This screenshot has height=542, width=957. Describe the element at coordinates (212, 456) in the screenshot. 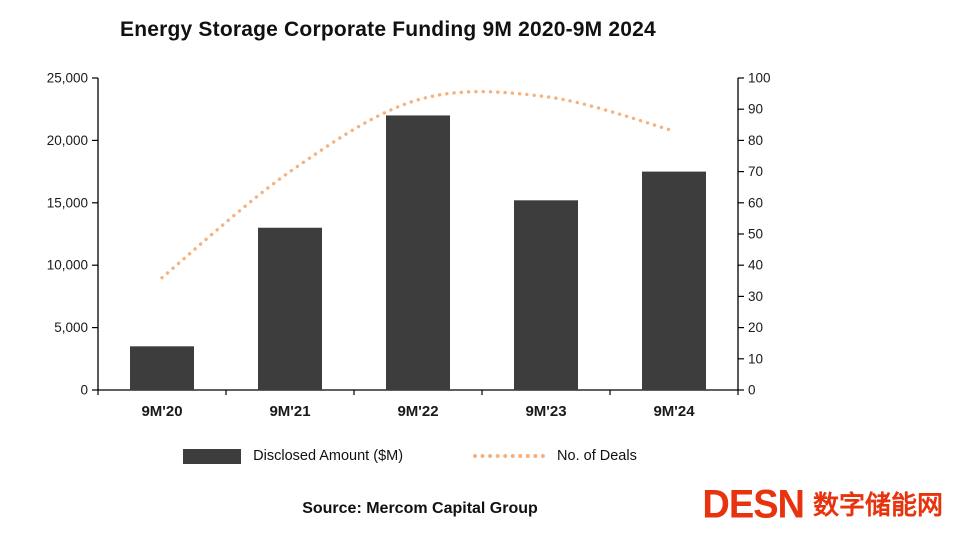

I see `disclosed-amount-swatch` at that location.